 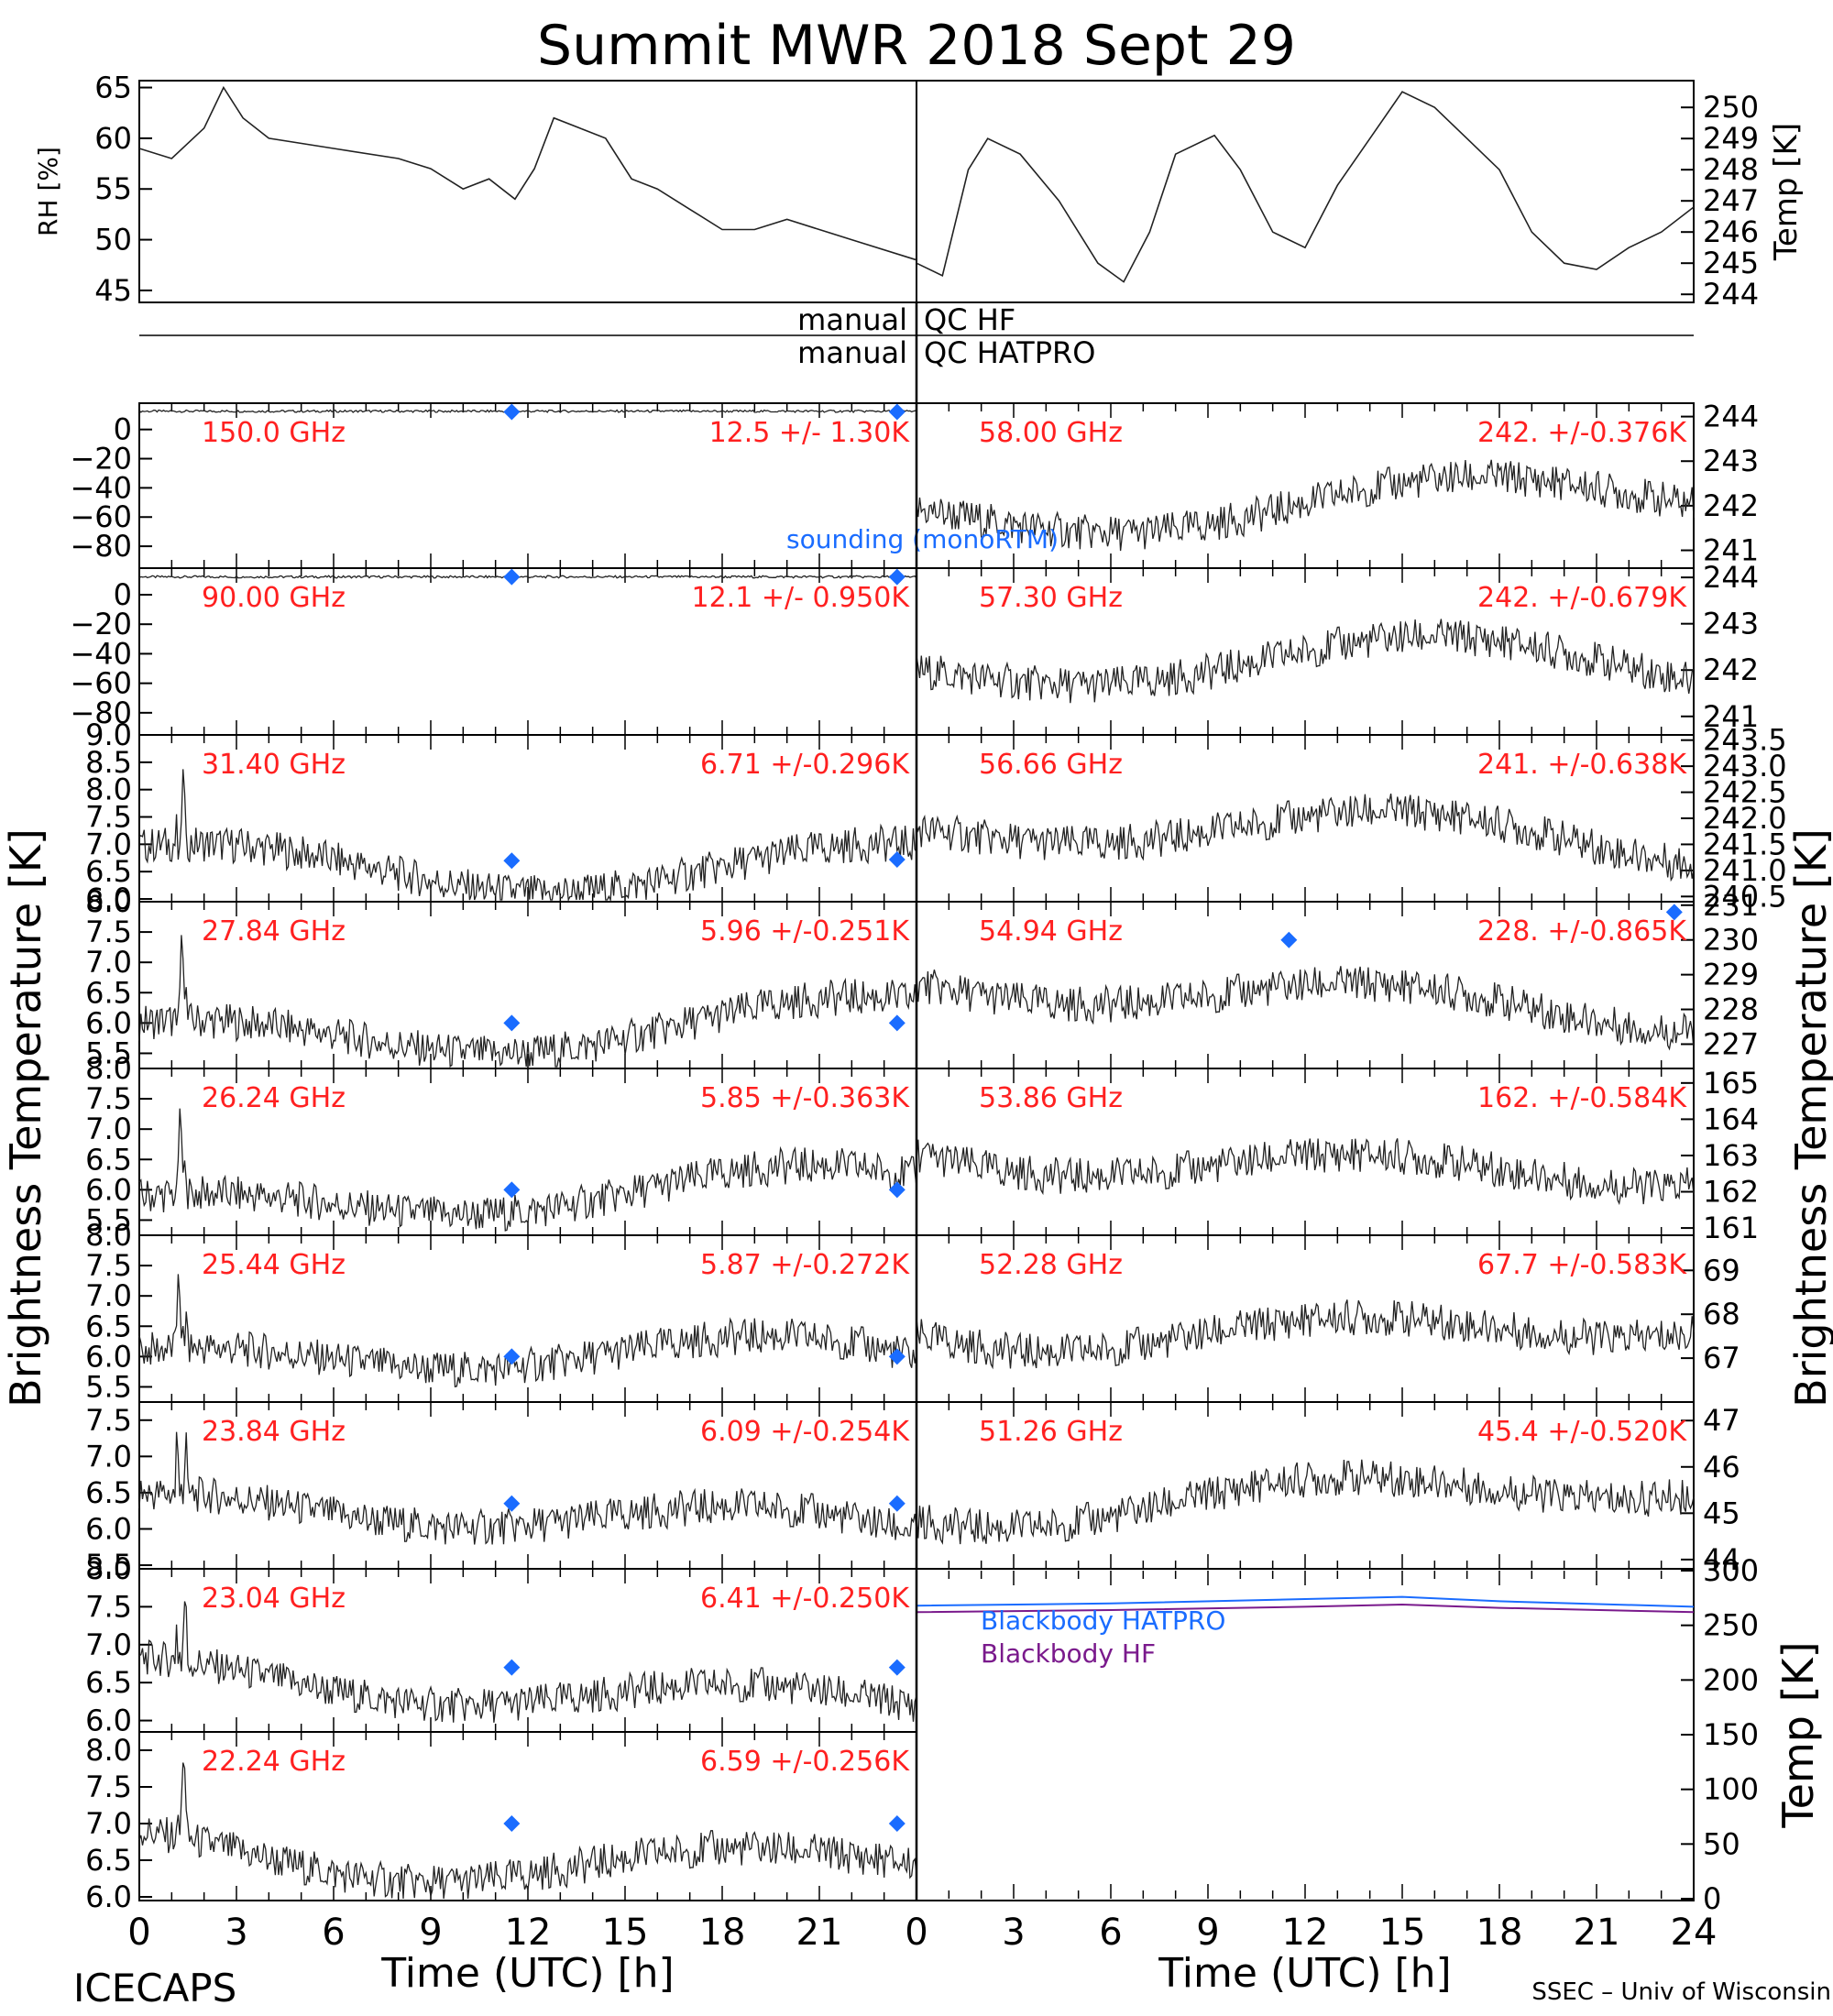 I want to click on tb_2304-panel: 6.0 6.57.07.58.0 23.04 GHz 6.41 +/-0.250K, so click(x=501, y=1644).